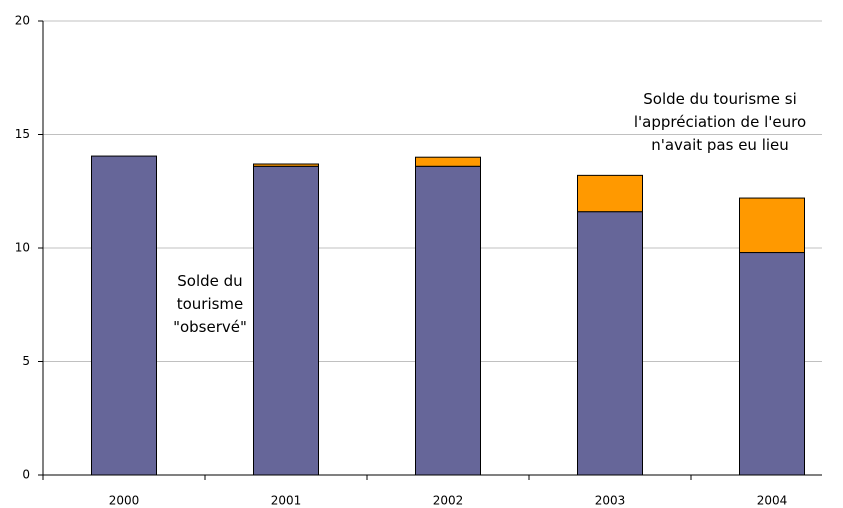  I want to click on y-tick-label: 10, so click(22, 248).